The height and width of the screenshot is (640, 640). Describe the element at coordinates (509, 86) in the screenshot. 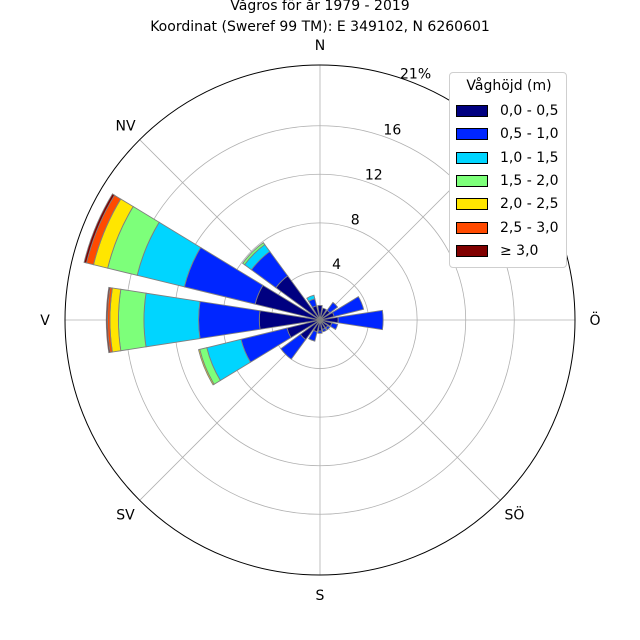

I see `legend-title: Våghöjd (m)` at that location.